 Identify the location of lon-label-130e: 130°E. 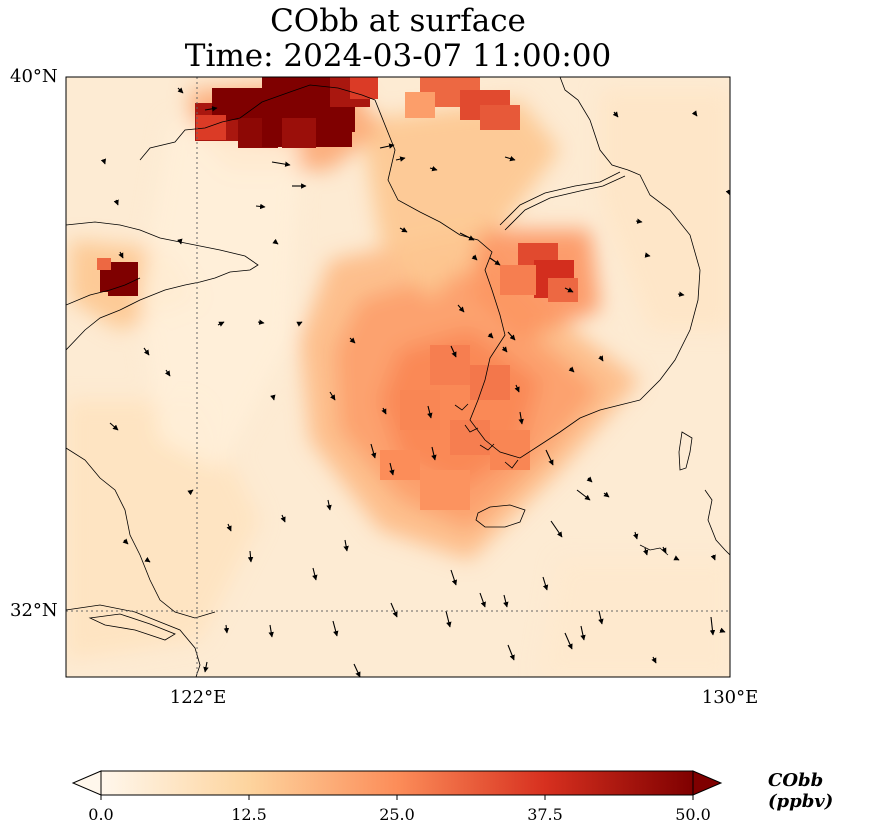
(730, 697).